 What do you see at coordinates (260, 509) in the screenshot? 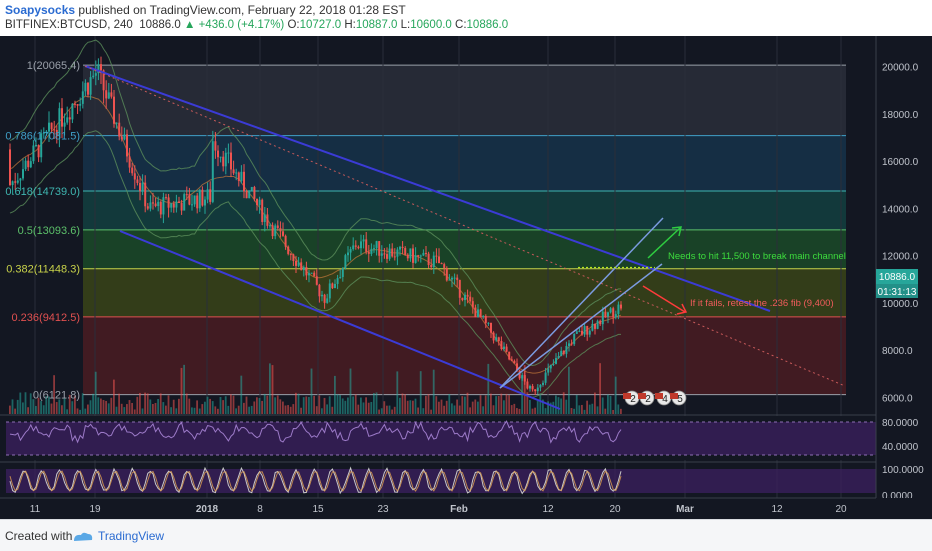
I see `time-tick: 8` at bounding box center [260, 509].